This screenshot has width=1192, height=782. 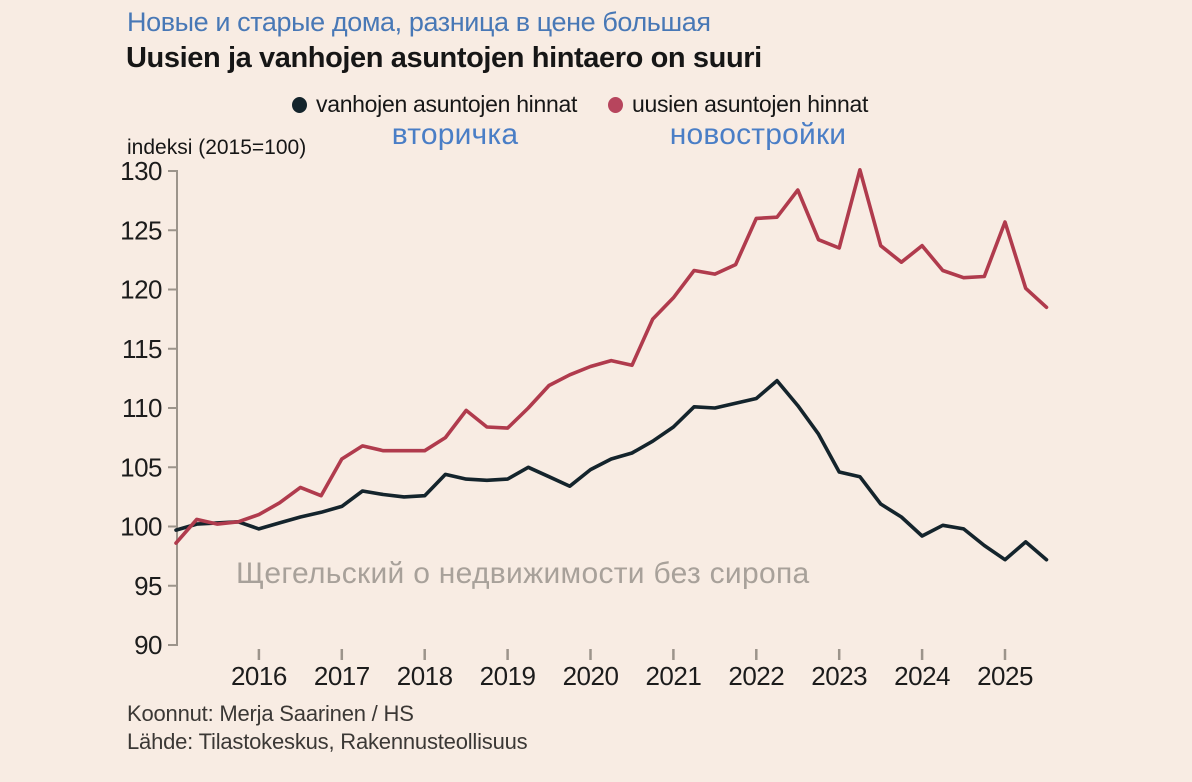 What do you see at coordinates (455, 134) in the screenshot?
I see `annotation-vtorichka: вторичка` at bounding box center [455, 134].